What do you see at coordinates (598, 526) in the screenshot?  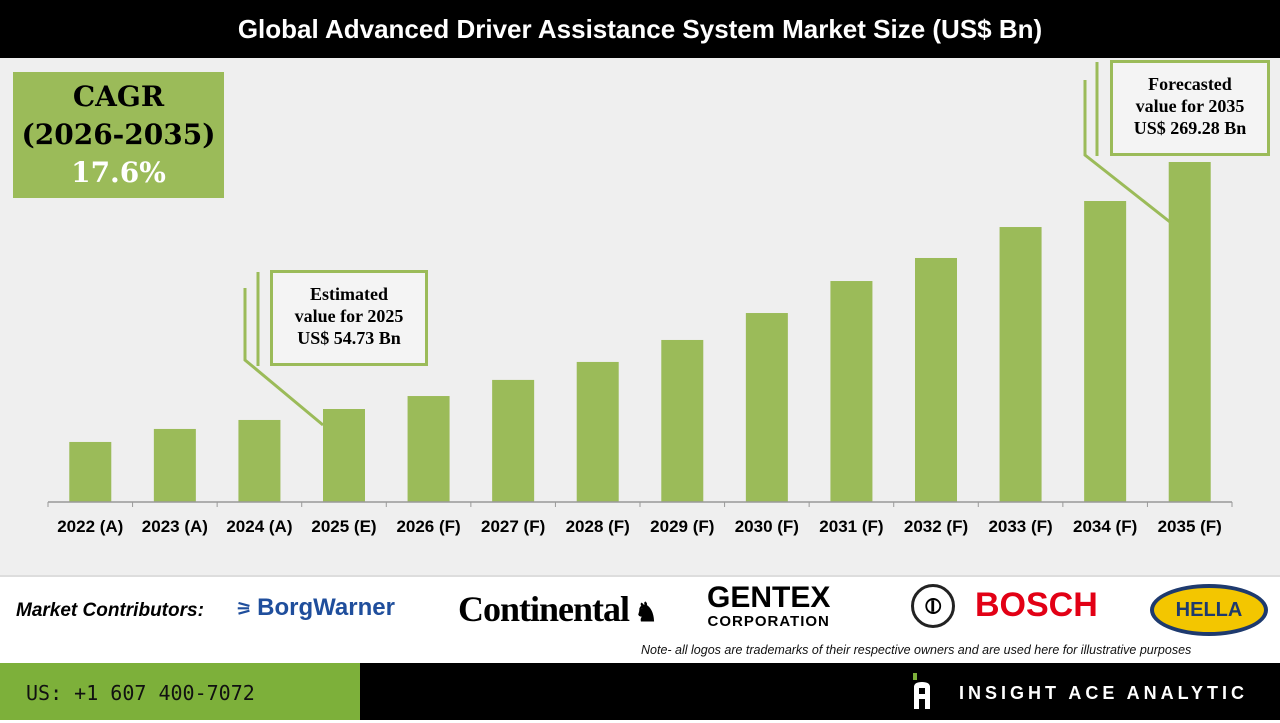 I see `x-tick-label: 2028 (F)` at bounding box center [598, 526].